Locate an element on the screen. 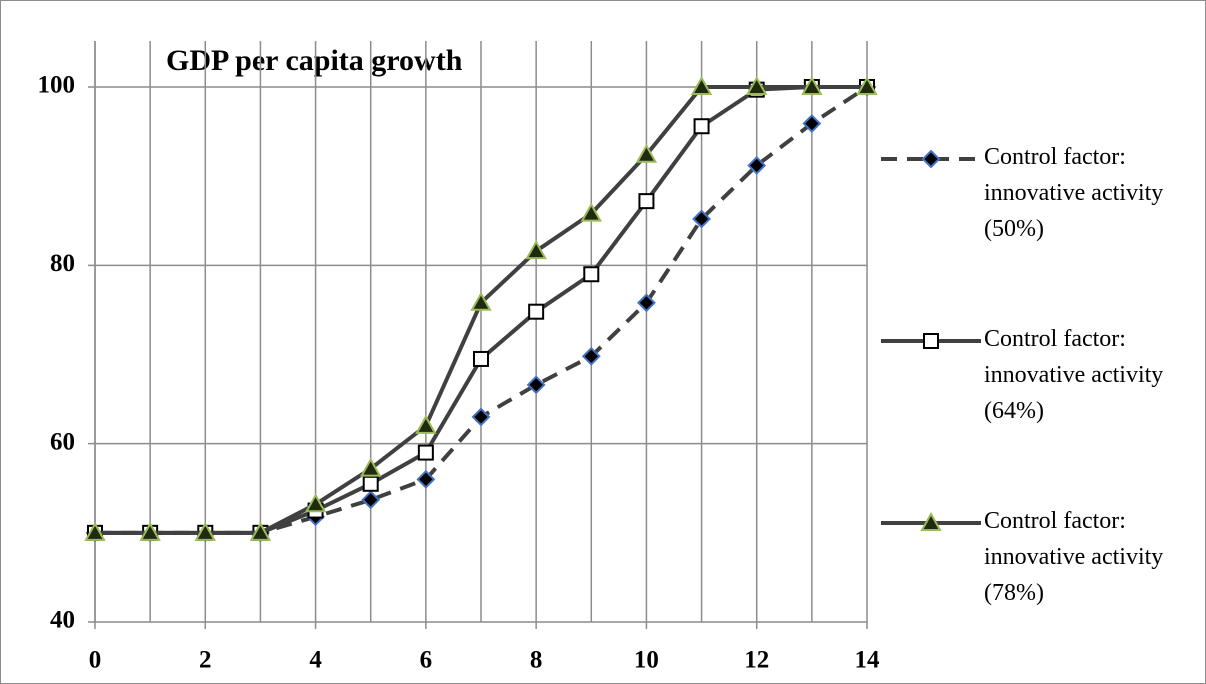 The image size is (1206, 684). y-tick-label: 80 is located at coordinates (62, 263).